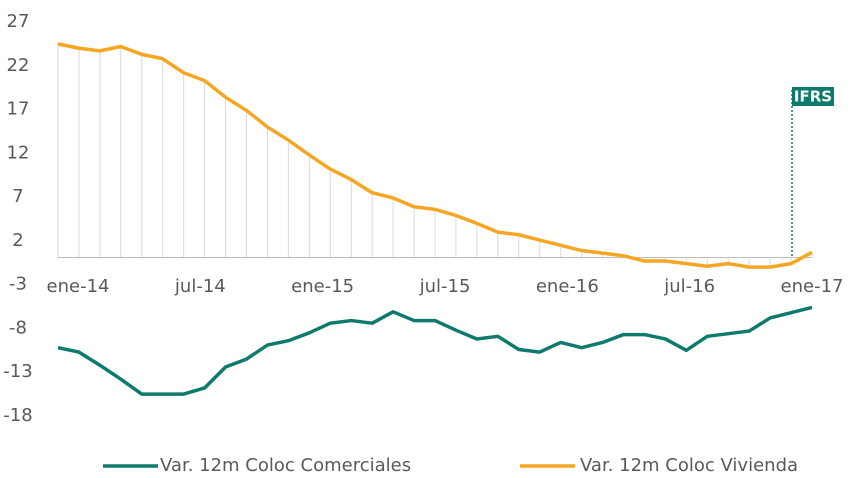 The width and height of the screenshot is (859, 478). What do you see at coordinates (17, 415) in the screenshot?
I see `y-tick-label: -18` at bounding box center [17, 415].